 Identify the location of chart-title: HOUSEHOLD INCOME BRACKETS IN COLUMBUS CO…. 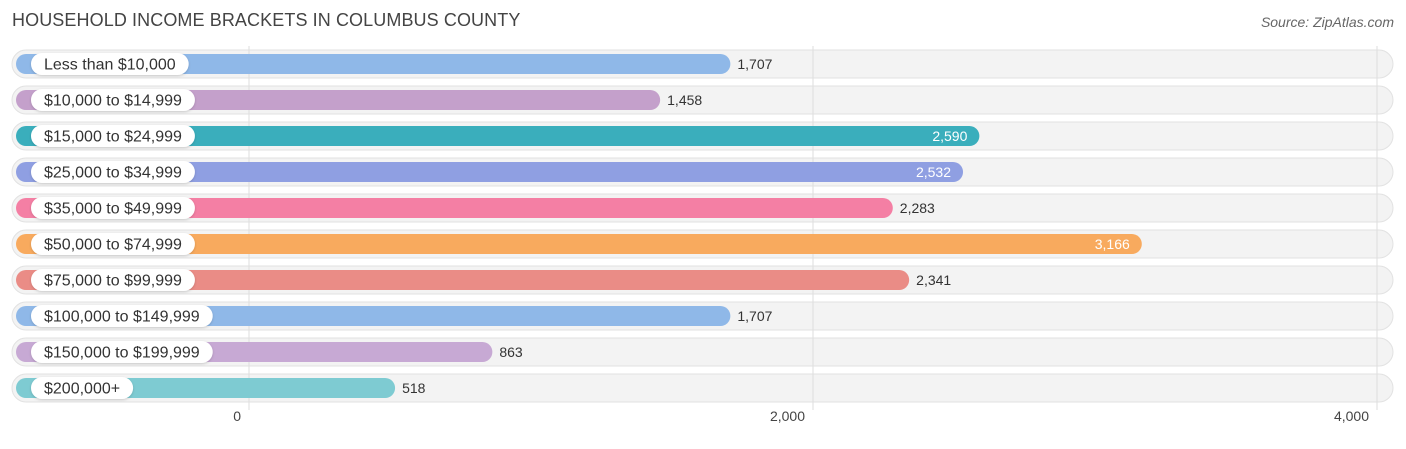
(266, 20).